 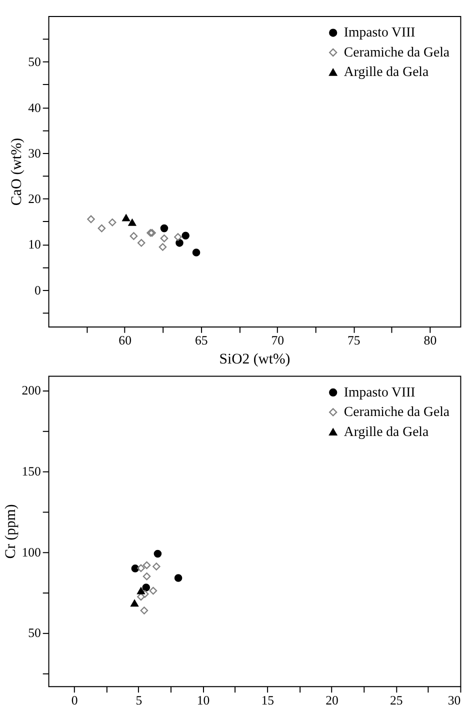 I want to click on y-tick-label: 0, so click(x=37, y=290).